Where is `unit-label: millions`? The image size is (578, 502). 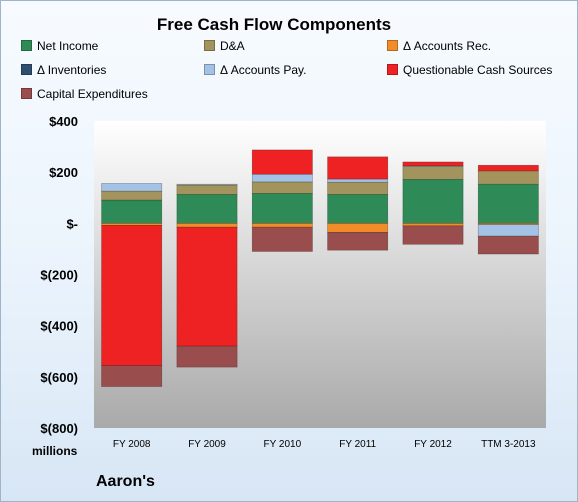 unit-label: millions is located at coordinates (55, 451).